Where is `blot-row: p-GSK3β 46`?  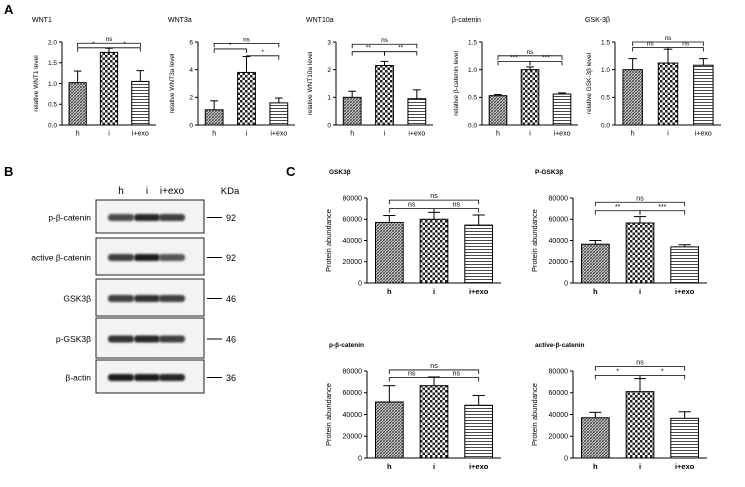
blot-row: p-GSK3β 46 is located at coordinates (146, 338).